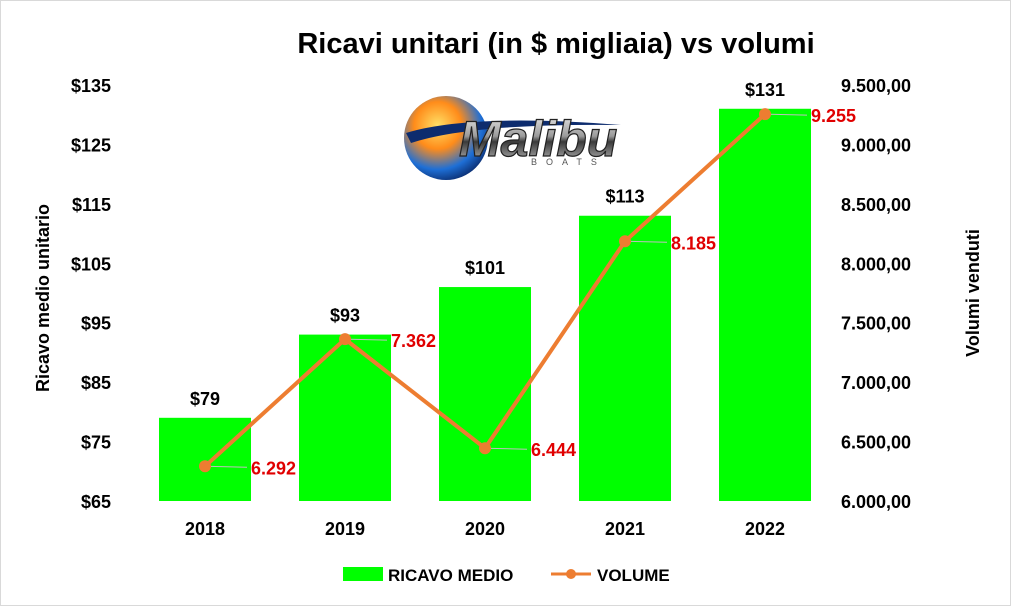 The width and height of the screenshot is (1011, 606). Describe the element at coordinates (876, 86) in the screenshot. I see `right-tick-label: 9.500,00` at that location.